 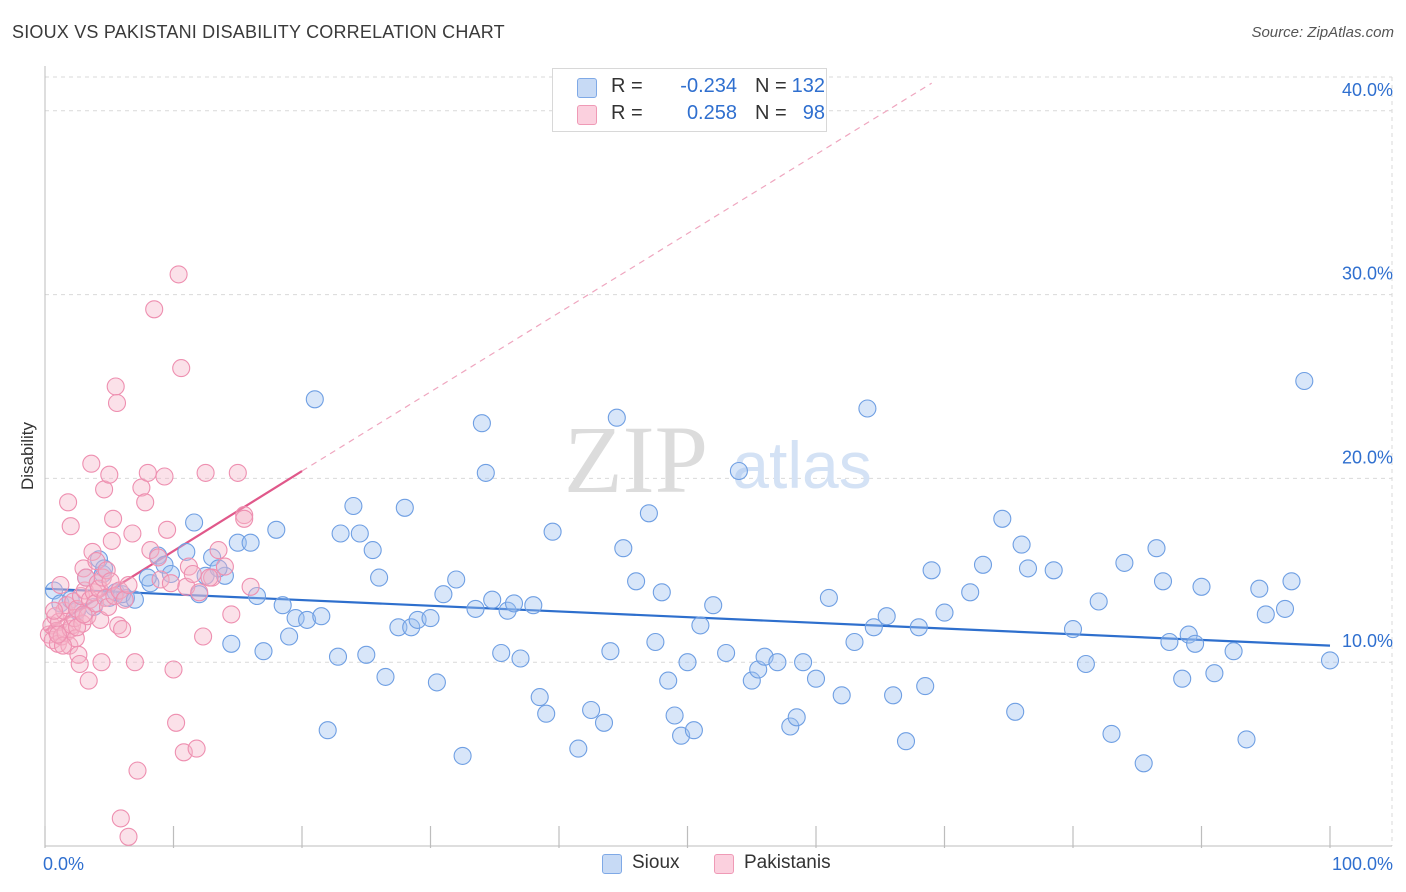 I want to click on legend-n-label: N =, so click(x=771, y=113).